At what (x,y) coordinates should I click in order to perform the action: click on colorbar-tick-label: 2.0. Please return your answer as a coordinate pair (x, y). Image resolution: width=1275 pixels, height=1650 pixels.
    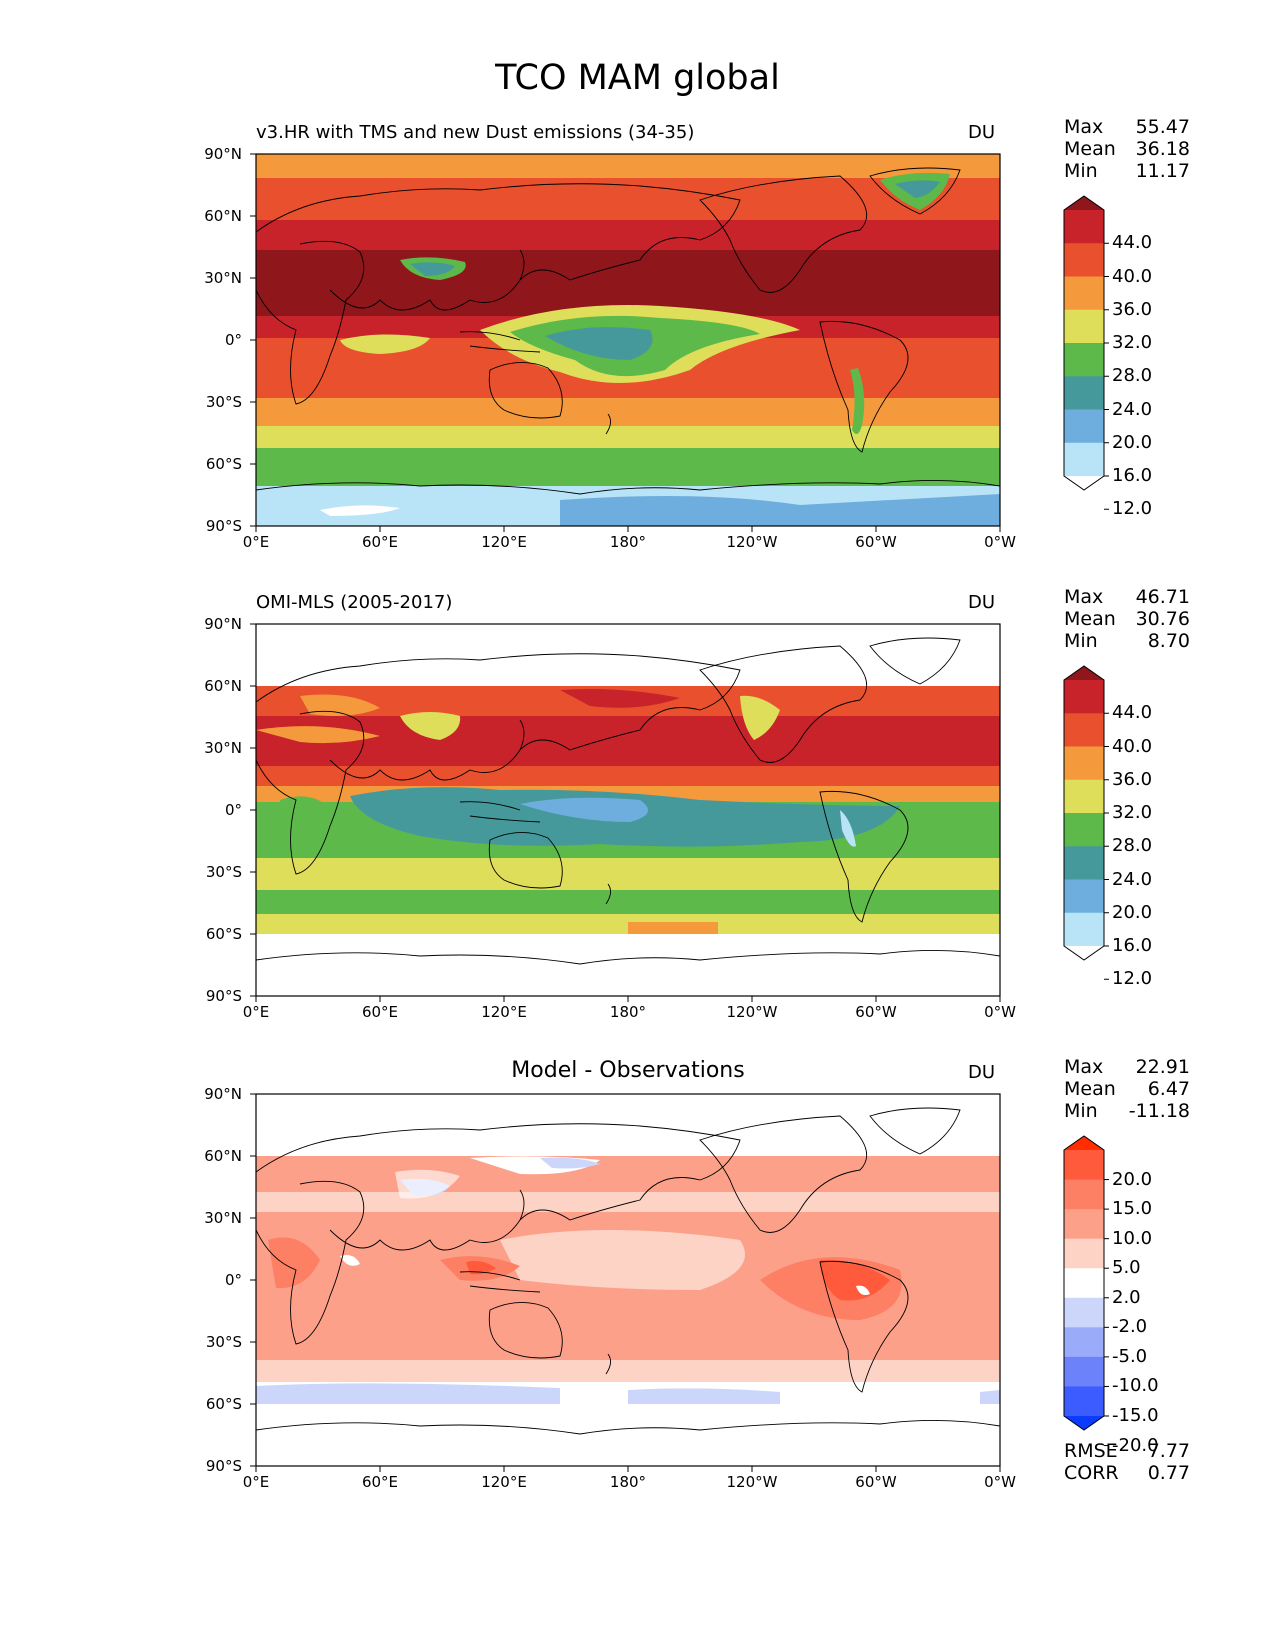
    Looking at the image, I should click on (1126, 1297).